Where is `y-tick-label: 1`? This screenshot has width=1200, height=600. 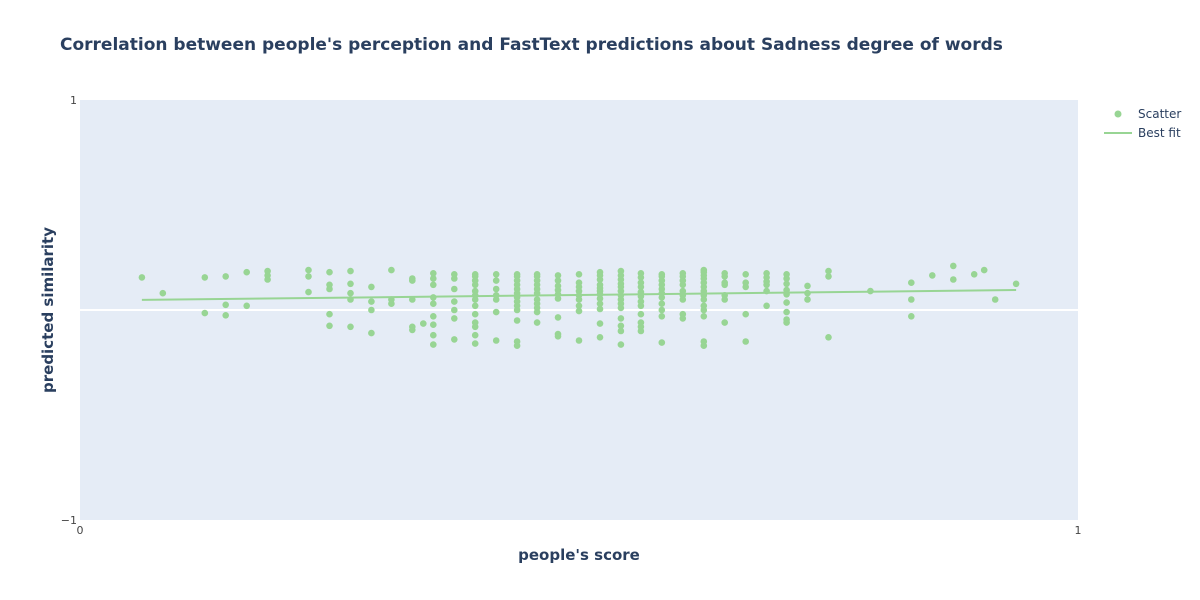
y-tick-label: 1 is located at coordinates (73, 100).